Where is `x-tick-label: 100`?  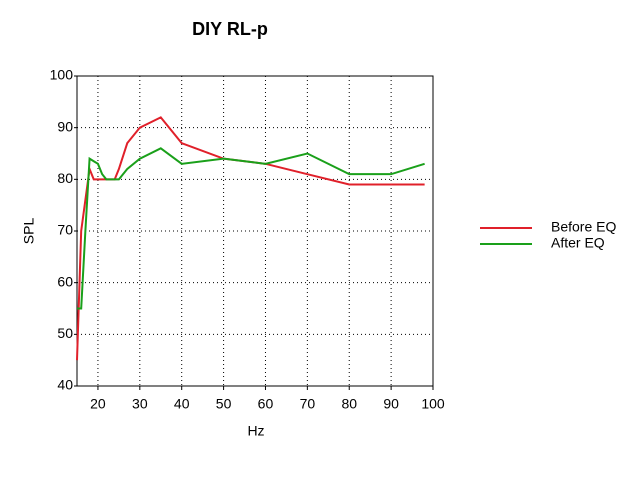
x-tick-label: 100 is located at coordinates (433, 404).